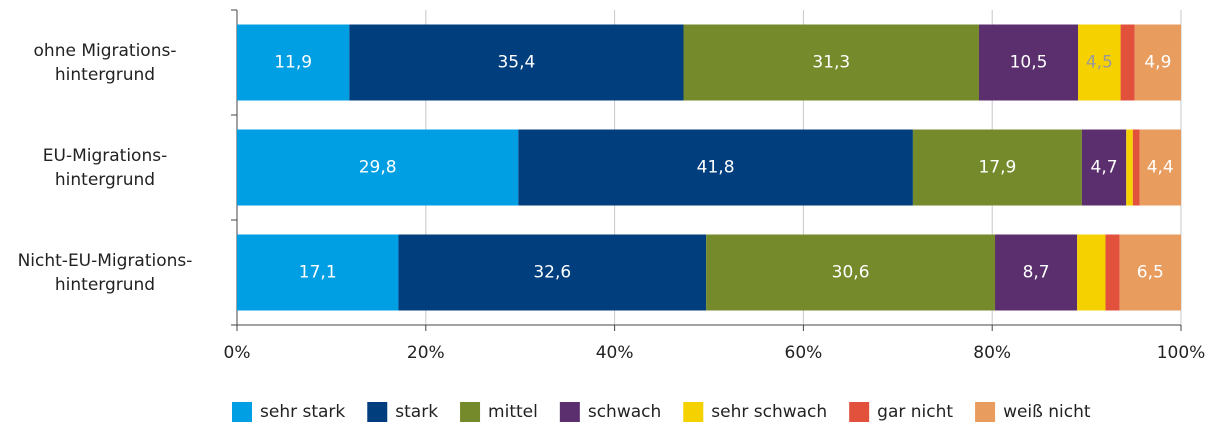  Describe the element at coordinates (1181, 353) in the screenshot. I see `x-tick-label: 100%` at that location.